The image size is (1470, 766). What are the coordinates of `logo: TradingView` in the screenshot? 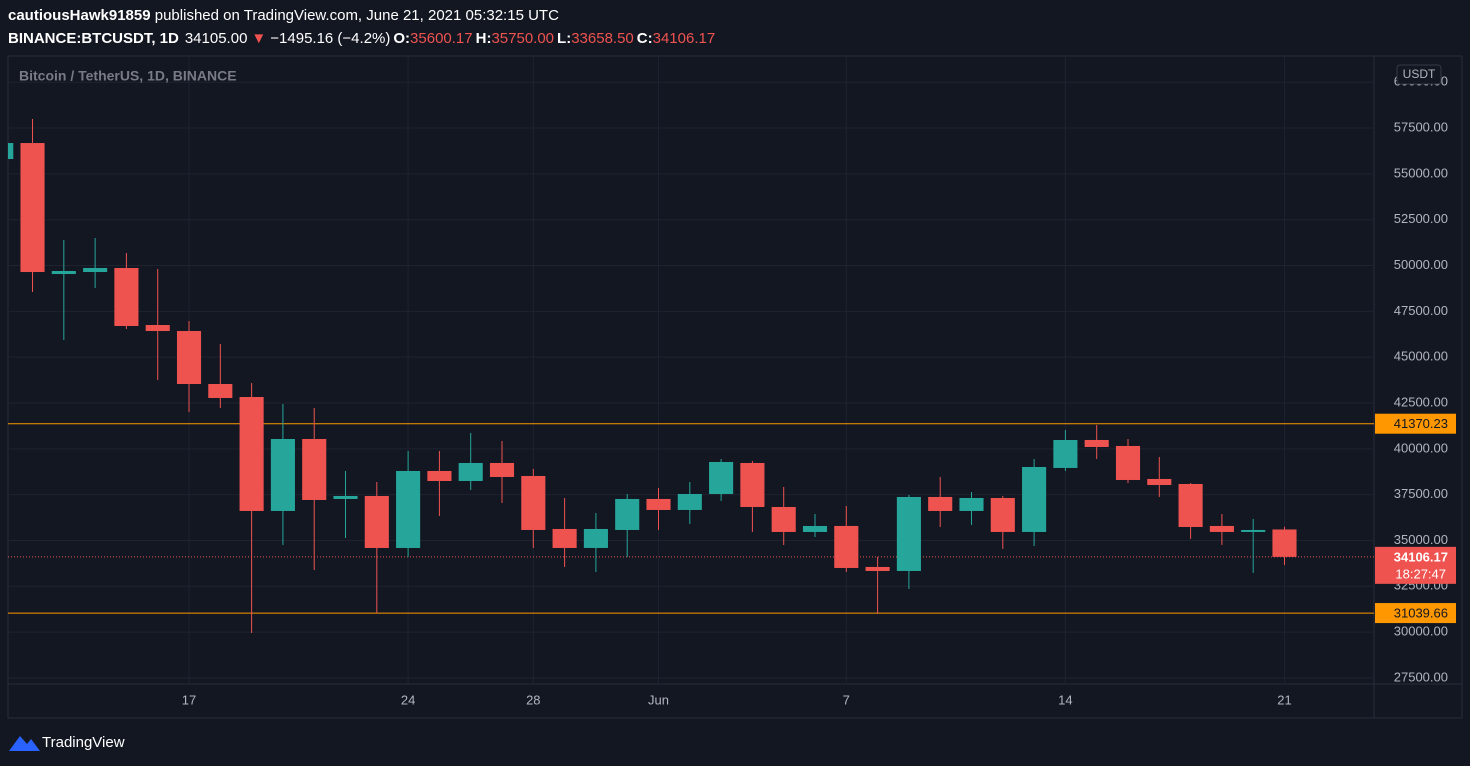 It's located at (67, 742).